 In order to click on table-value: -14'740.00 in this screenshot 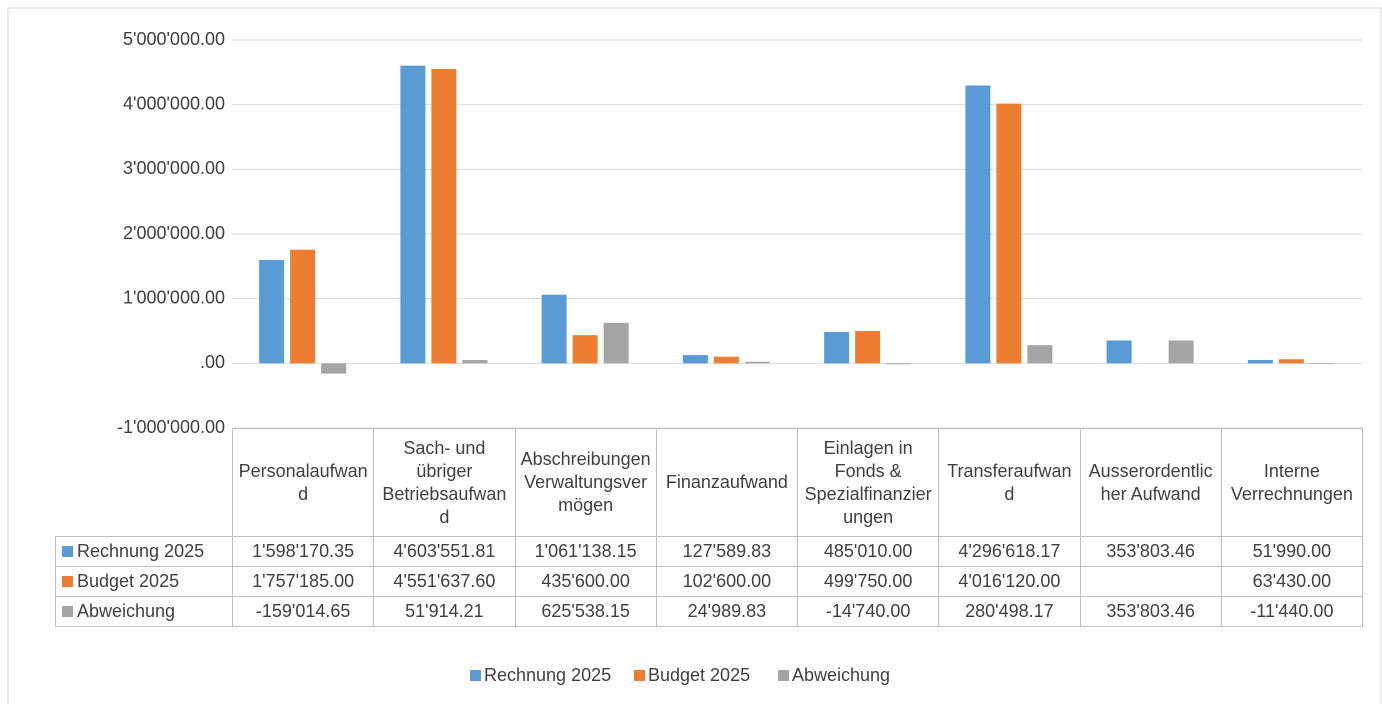, I will do `click(868, 611)`.